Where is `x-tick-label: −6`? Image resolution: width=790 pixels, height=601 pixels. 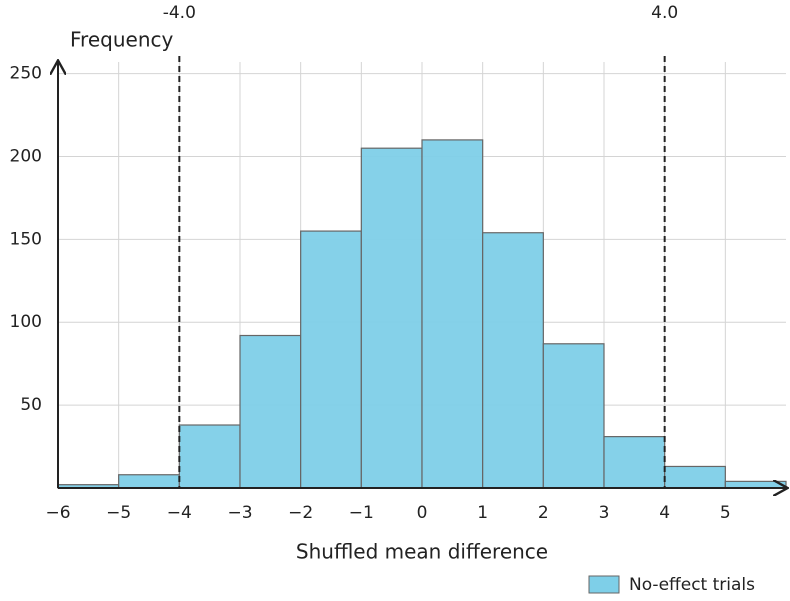 x-tick-label: −6 is located at coordinates (57, 513).